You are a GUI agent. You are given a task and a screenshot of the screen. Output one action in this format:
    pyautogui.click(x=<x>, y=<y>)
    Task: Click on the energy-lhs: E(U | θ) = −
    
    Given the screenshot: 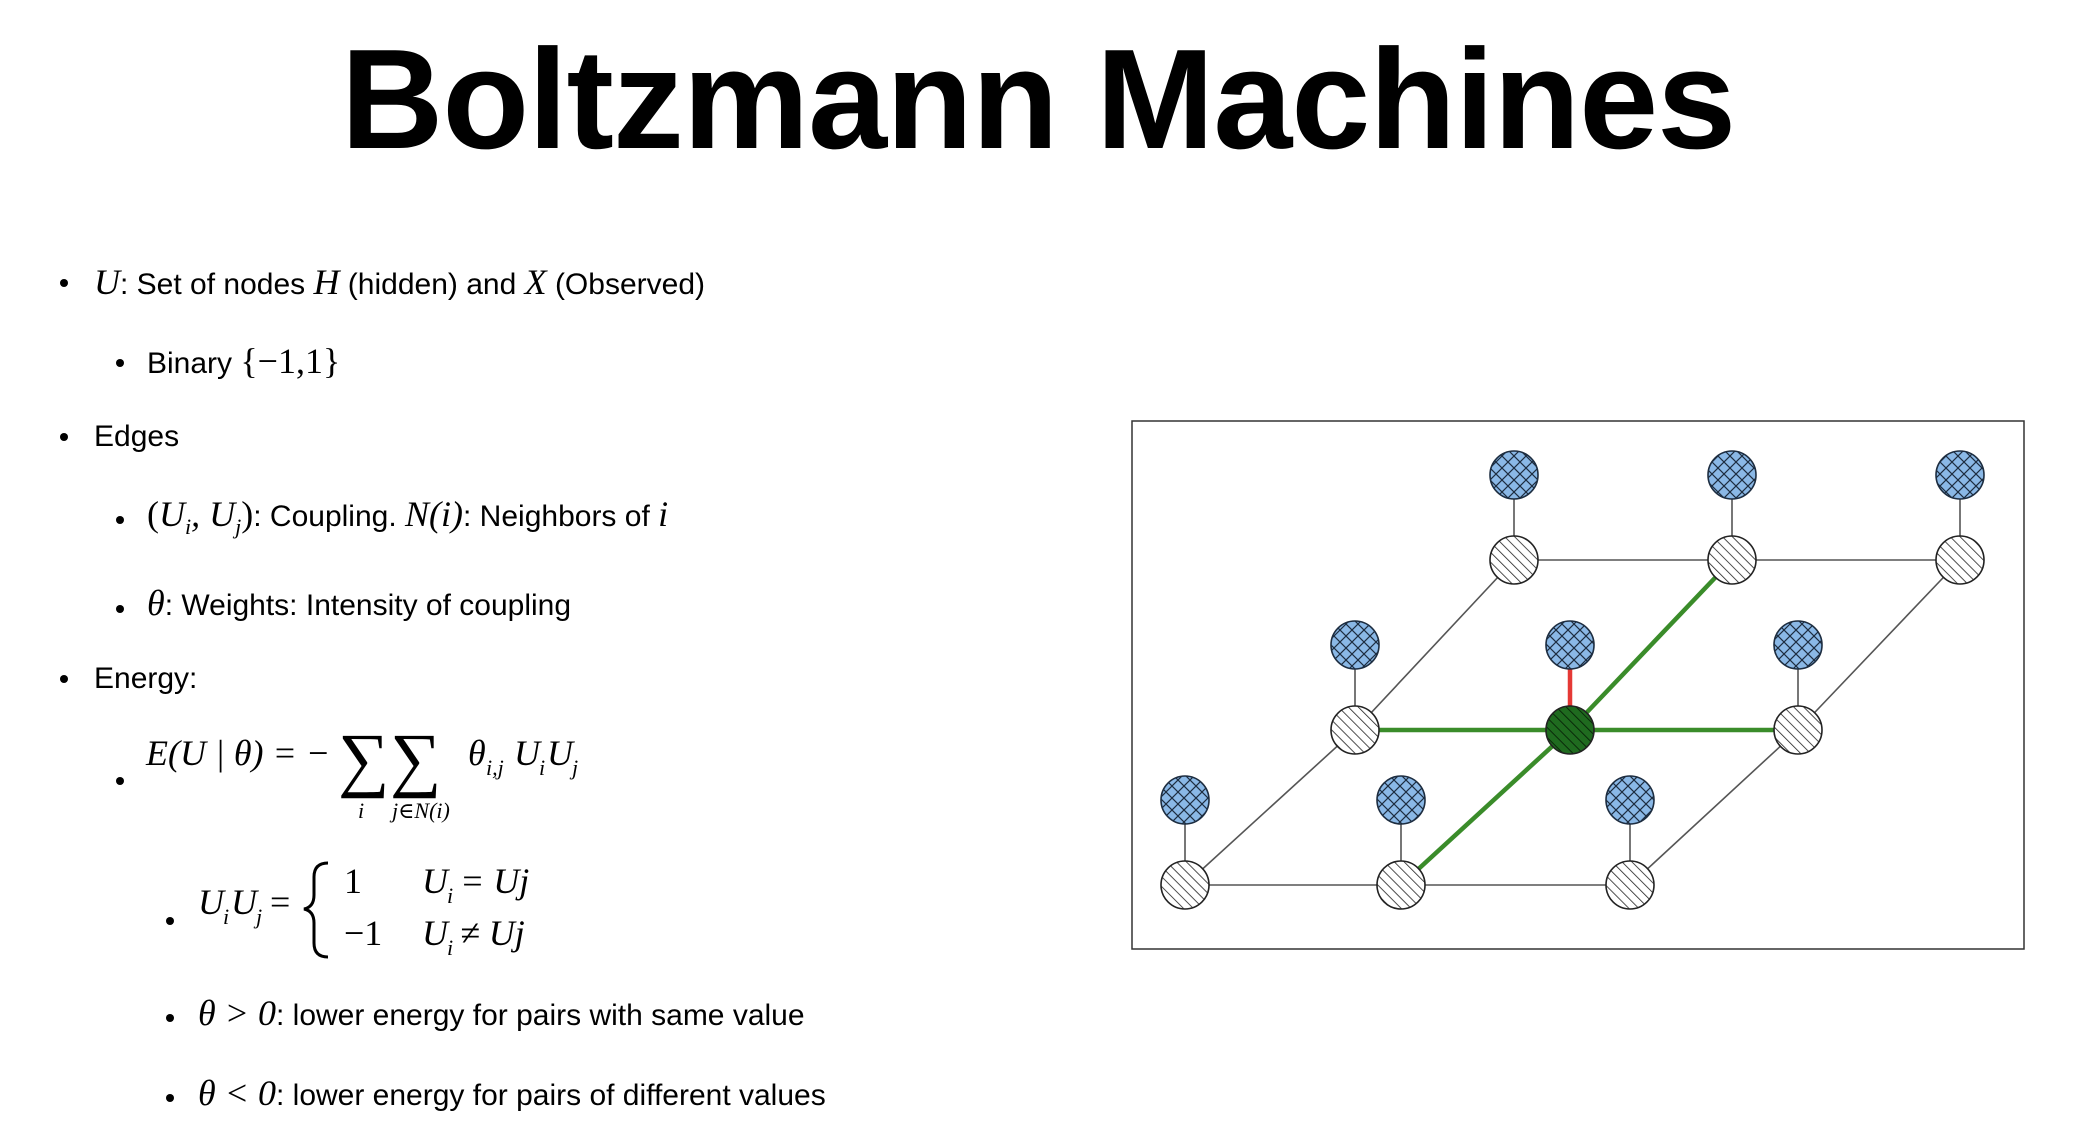 What is the action you would take?
    pyautogui.click(x=237, y=753)
    